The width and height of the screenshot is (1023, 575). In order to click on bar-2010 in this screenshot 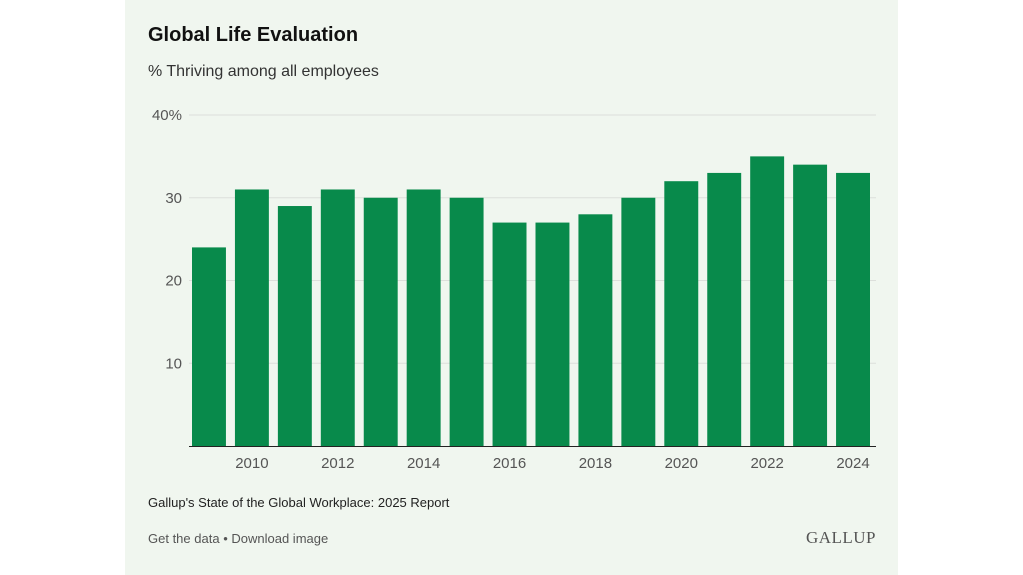, I will do `click(251, 317)`.